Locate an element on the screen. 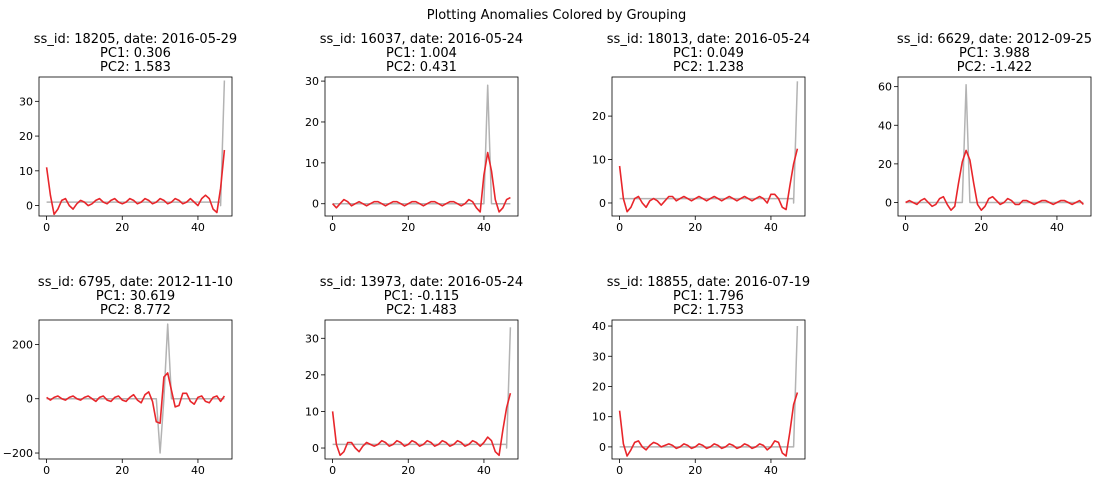 This screenshot has height=484, width=1113. subplot-title-line: PC1: 1.796 is located at coordinates (708, 296).